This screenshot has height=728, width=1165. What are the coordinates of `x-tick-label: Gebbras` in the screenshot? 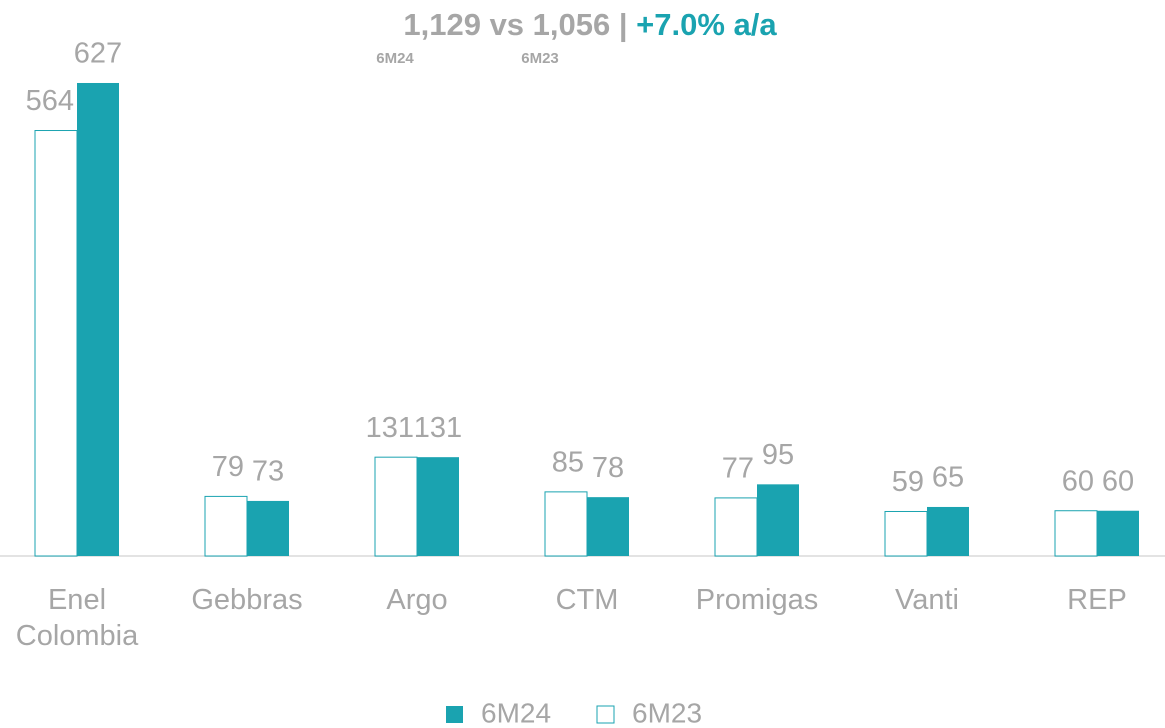 It's located at (247, 600).